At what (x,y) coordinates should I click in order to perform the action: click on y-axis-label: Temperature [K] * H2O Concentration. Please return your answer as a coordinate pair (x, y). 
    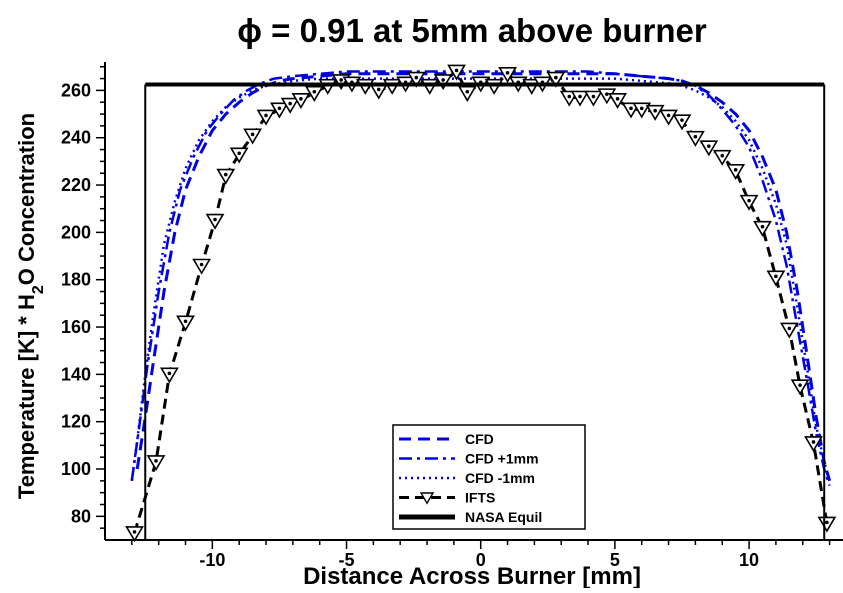
    Looking at the image, I should click on (30, 306).